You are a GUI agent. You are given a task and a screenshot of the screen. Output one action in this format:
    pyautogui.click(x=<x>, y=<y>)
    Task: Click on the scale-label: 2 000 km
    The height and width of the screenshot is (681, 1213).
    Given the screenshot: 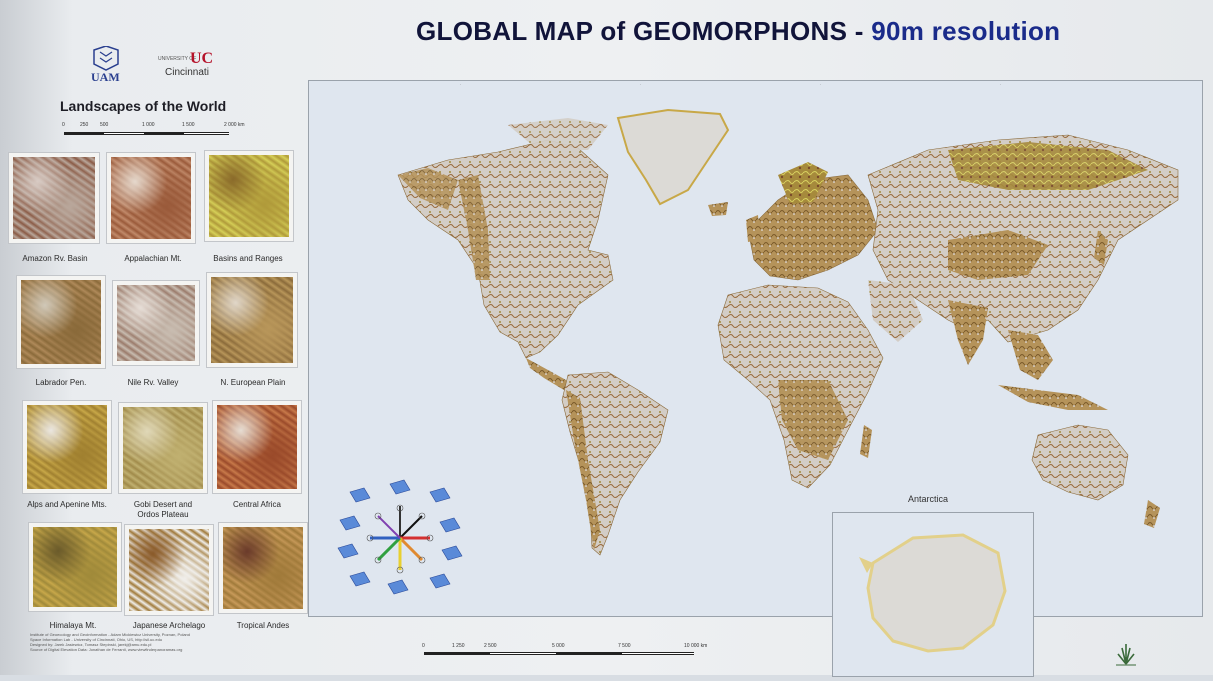 What is the action you would take?
    pyautogui.click(x=234, y=125)
    